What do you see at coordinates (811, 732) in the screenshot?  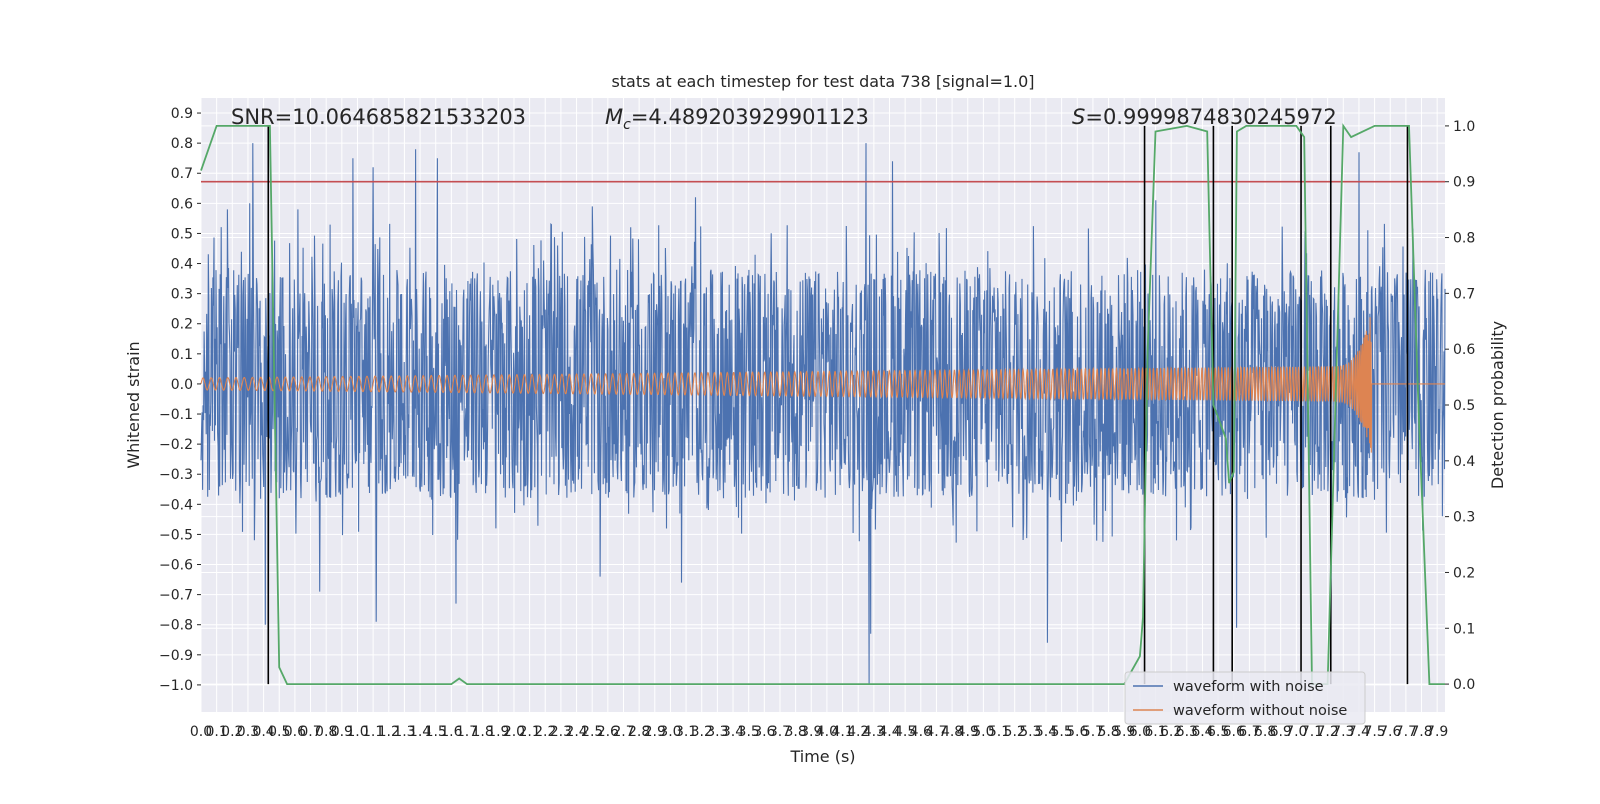 I see `x-tick-label: 3.9` at bounding box center [811, 732].